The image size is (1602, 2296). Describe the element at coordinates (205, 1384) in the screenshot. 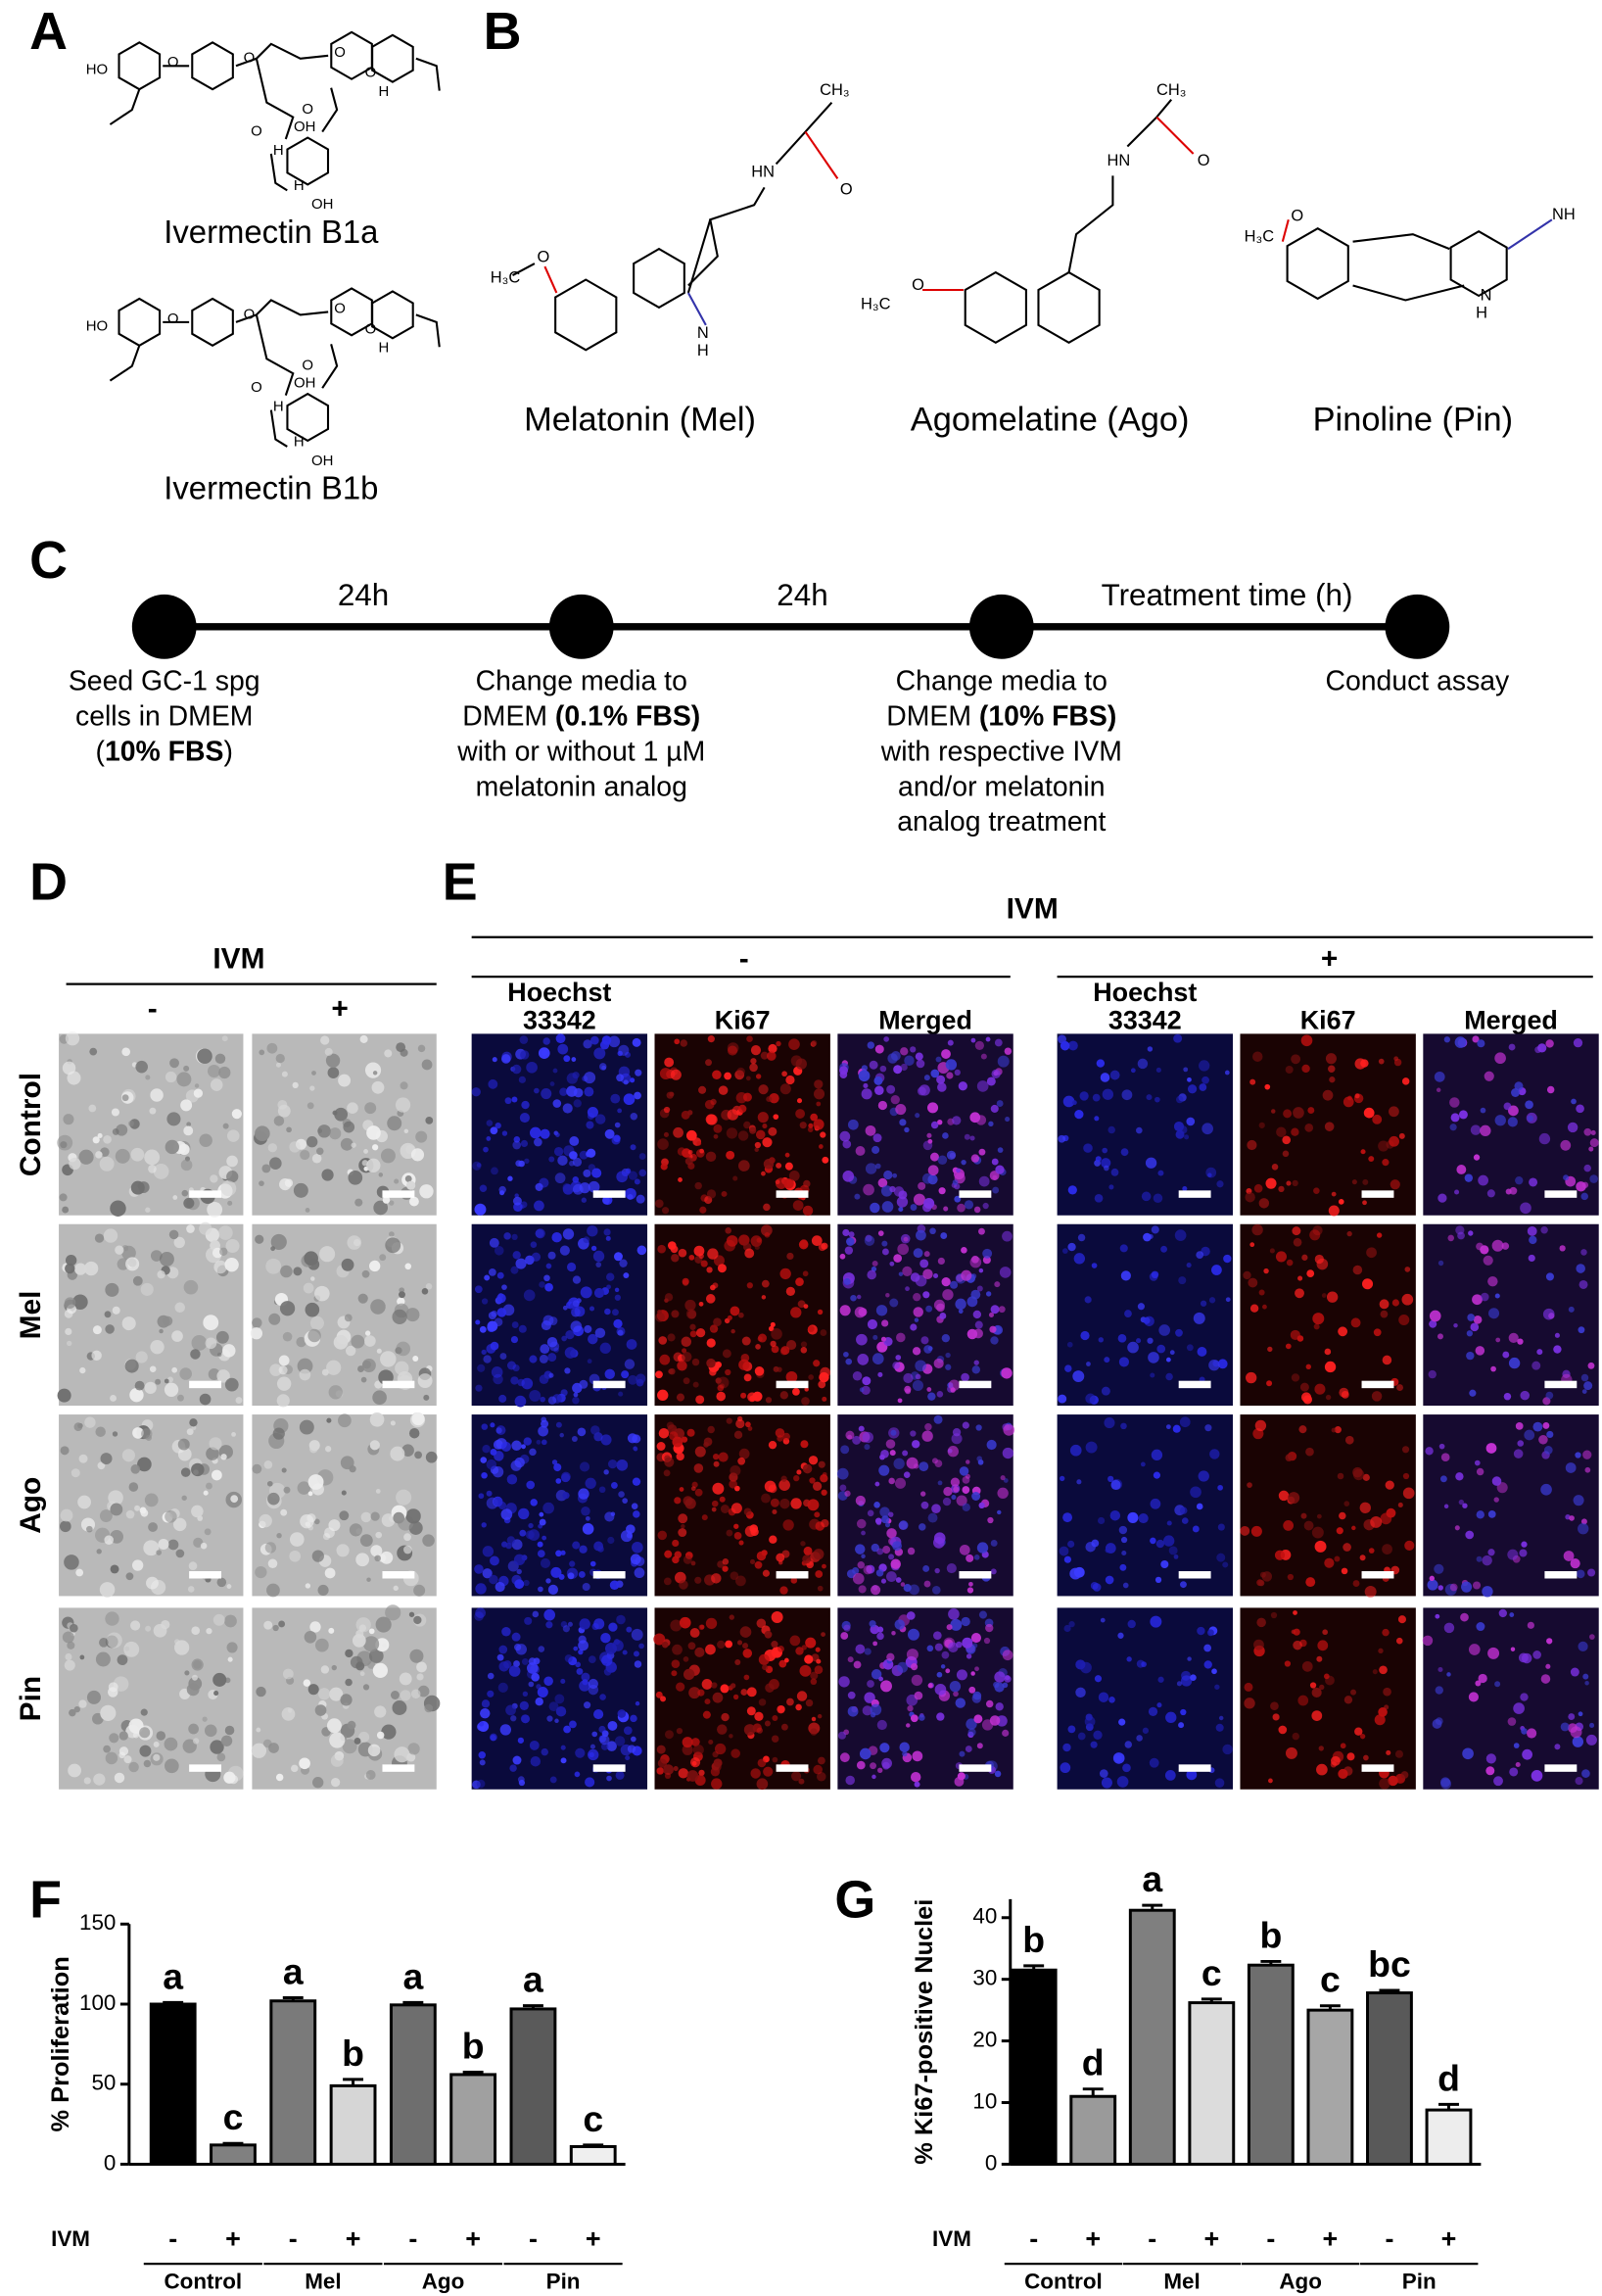

I see `scale-bar` at that location.